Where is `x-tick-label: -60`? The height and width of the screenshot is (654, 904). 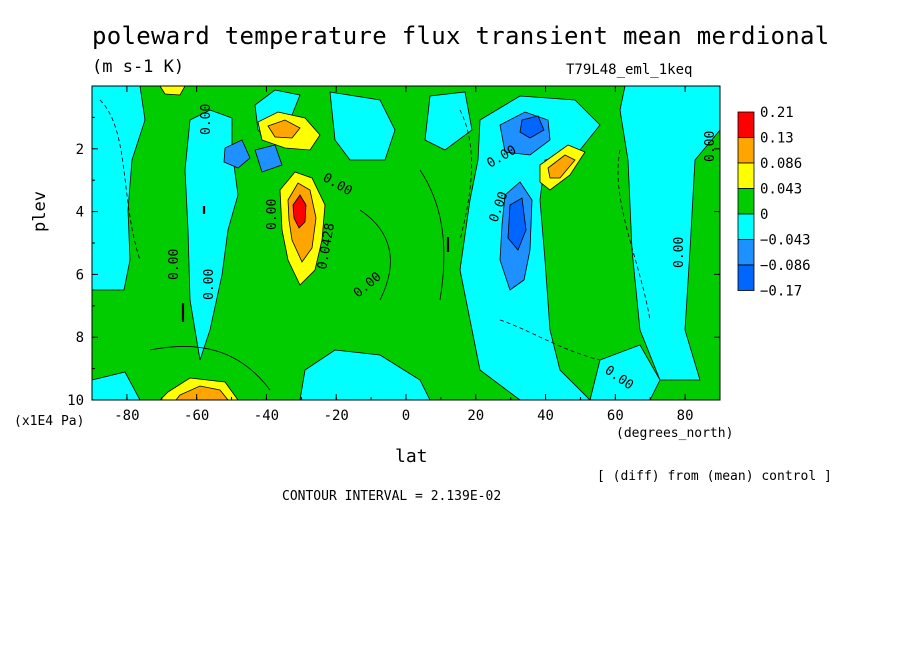 x-tick-label: -60 is located at coordinates (196, 416).